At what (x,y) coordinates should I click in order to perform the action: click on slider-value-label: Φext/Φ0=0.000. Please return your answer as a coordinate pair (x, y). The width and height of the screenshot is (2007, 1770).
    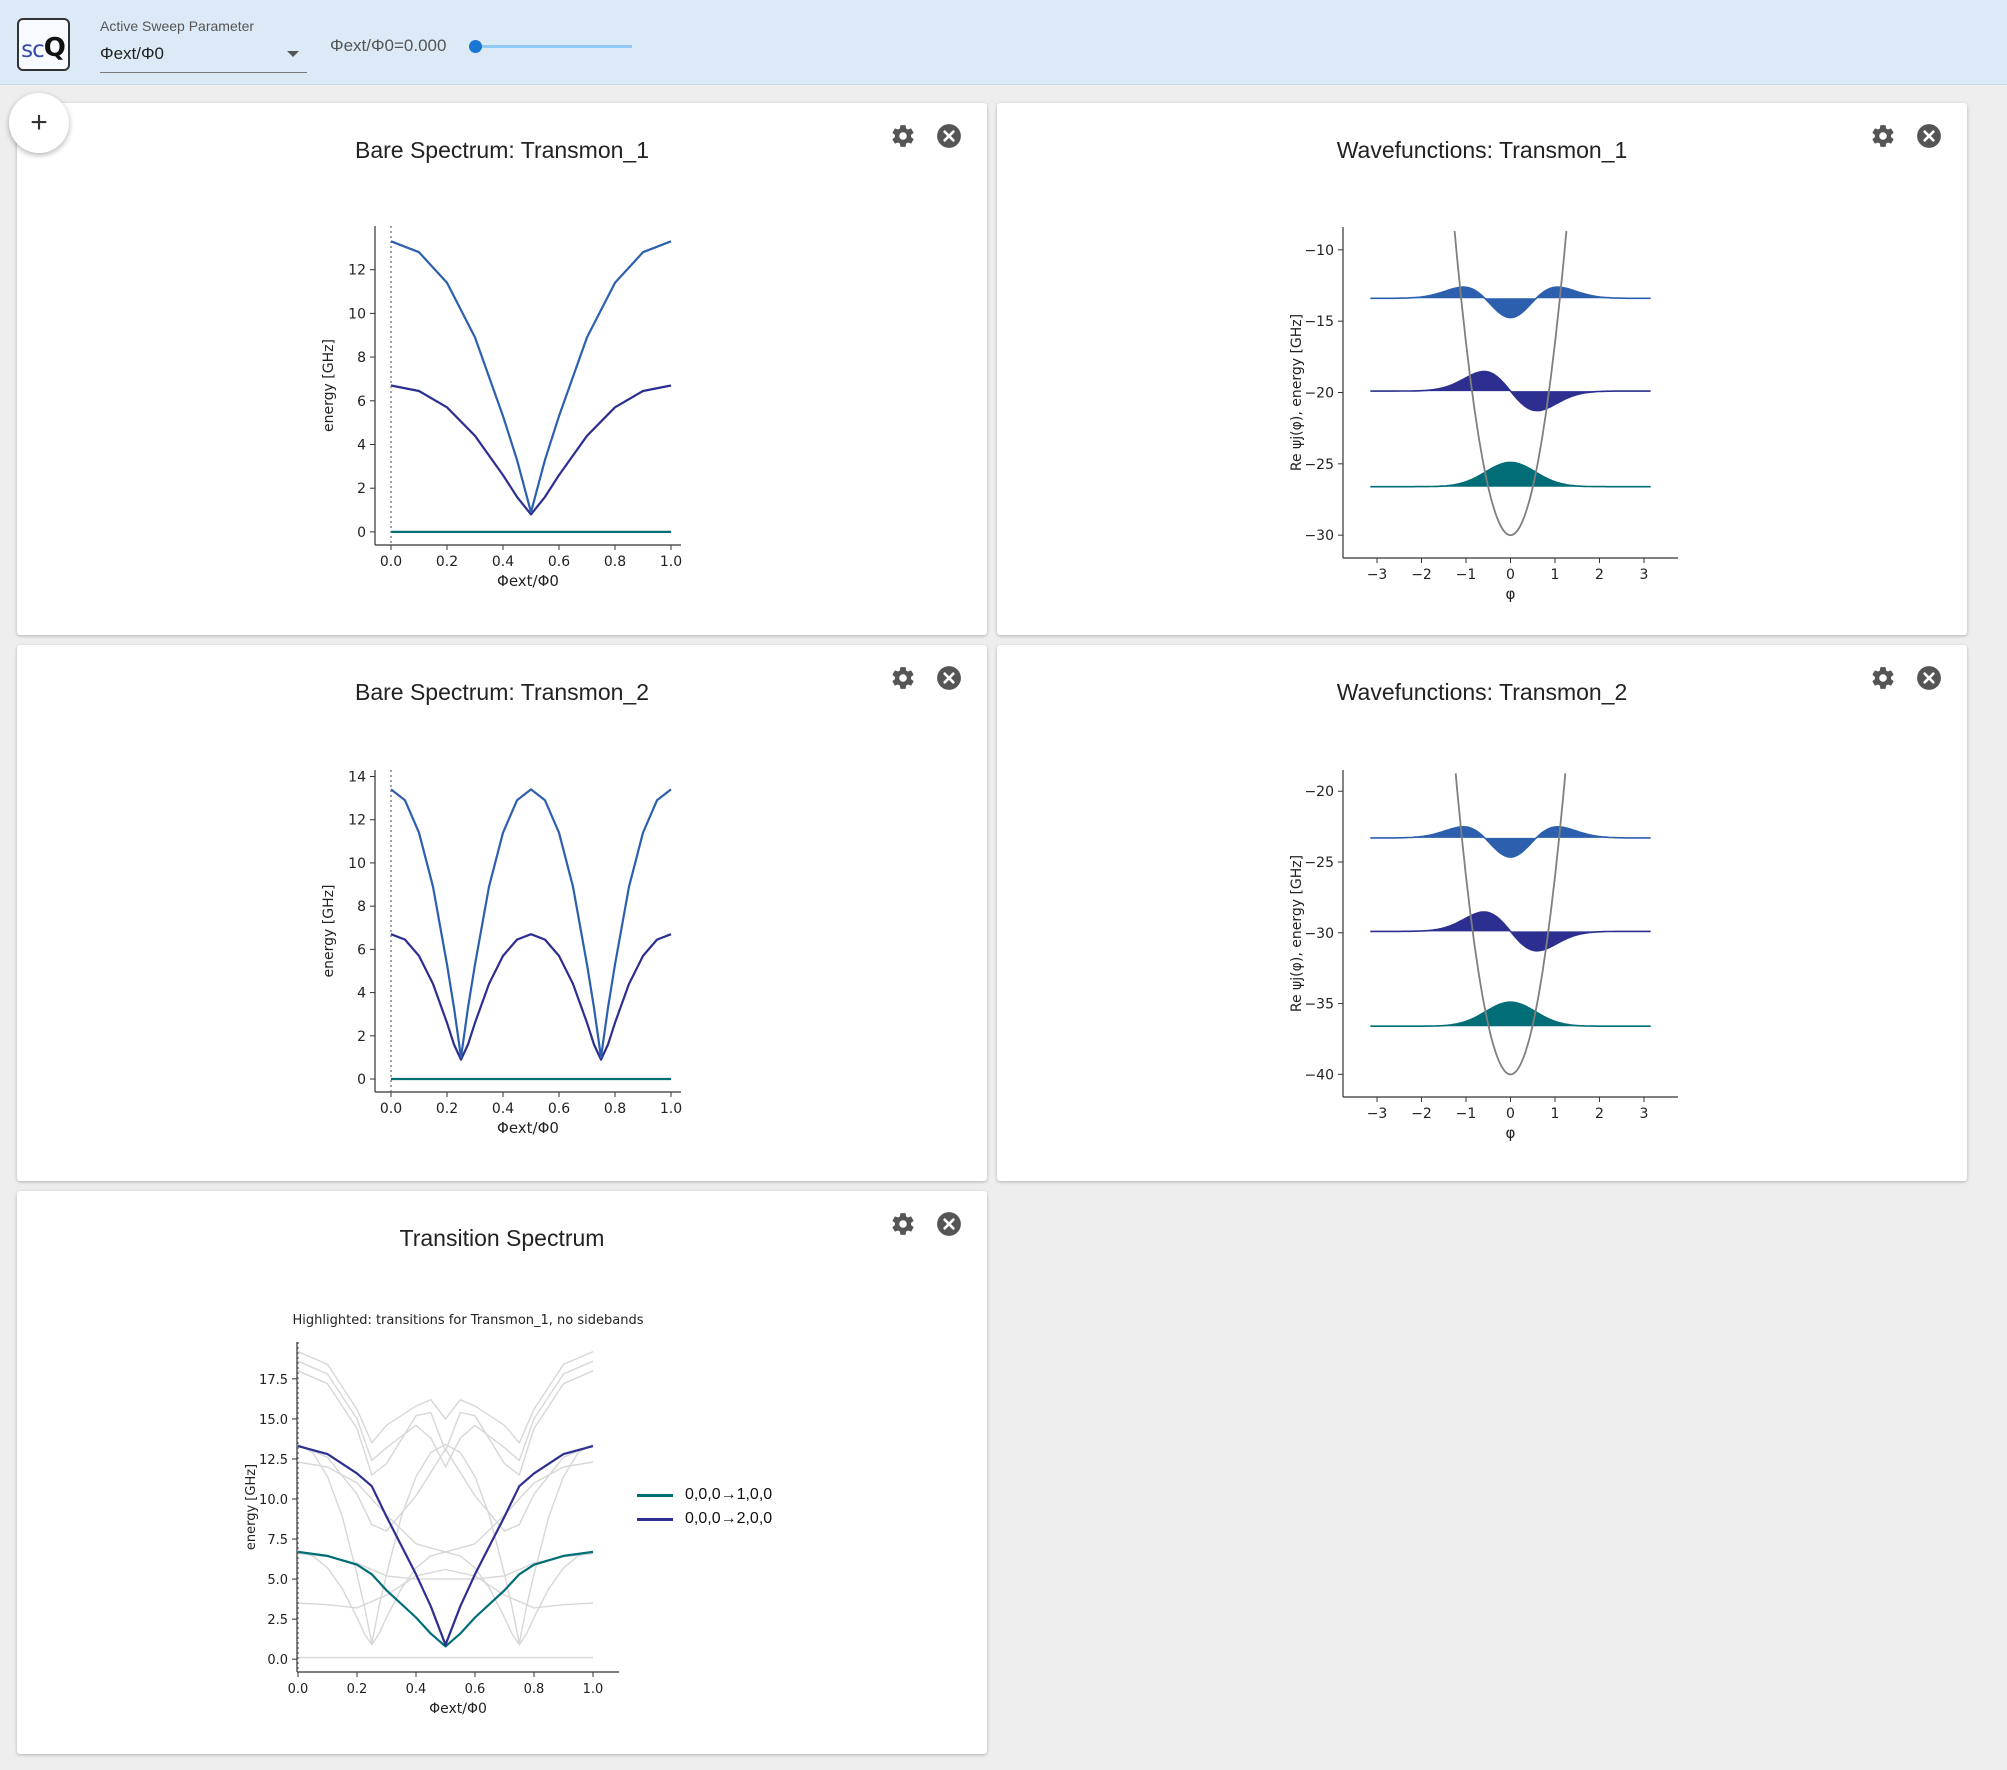
    Looking at the image, I should click on (388, 45).